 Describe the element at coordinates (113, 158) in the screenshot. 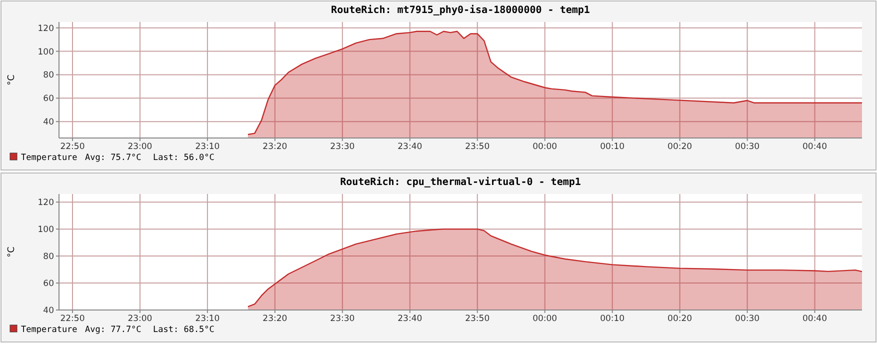

I see `text: Avg: 75.7°C` at that location.